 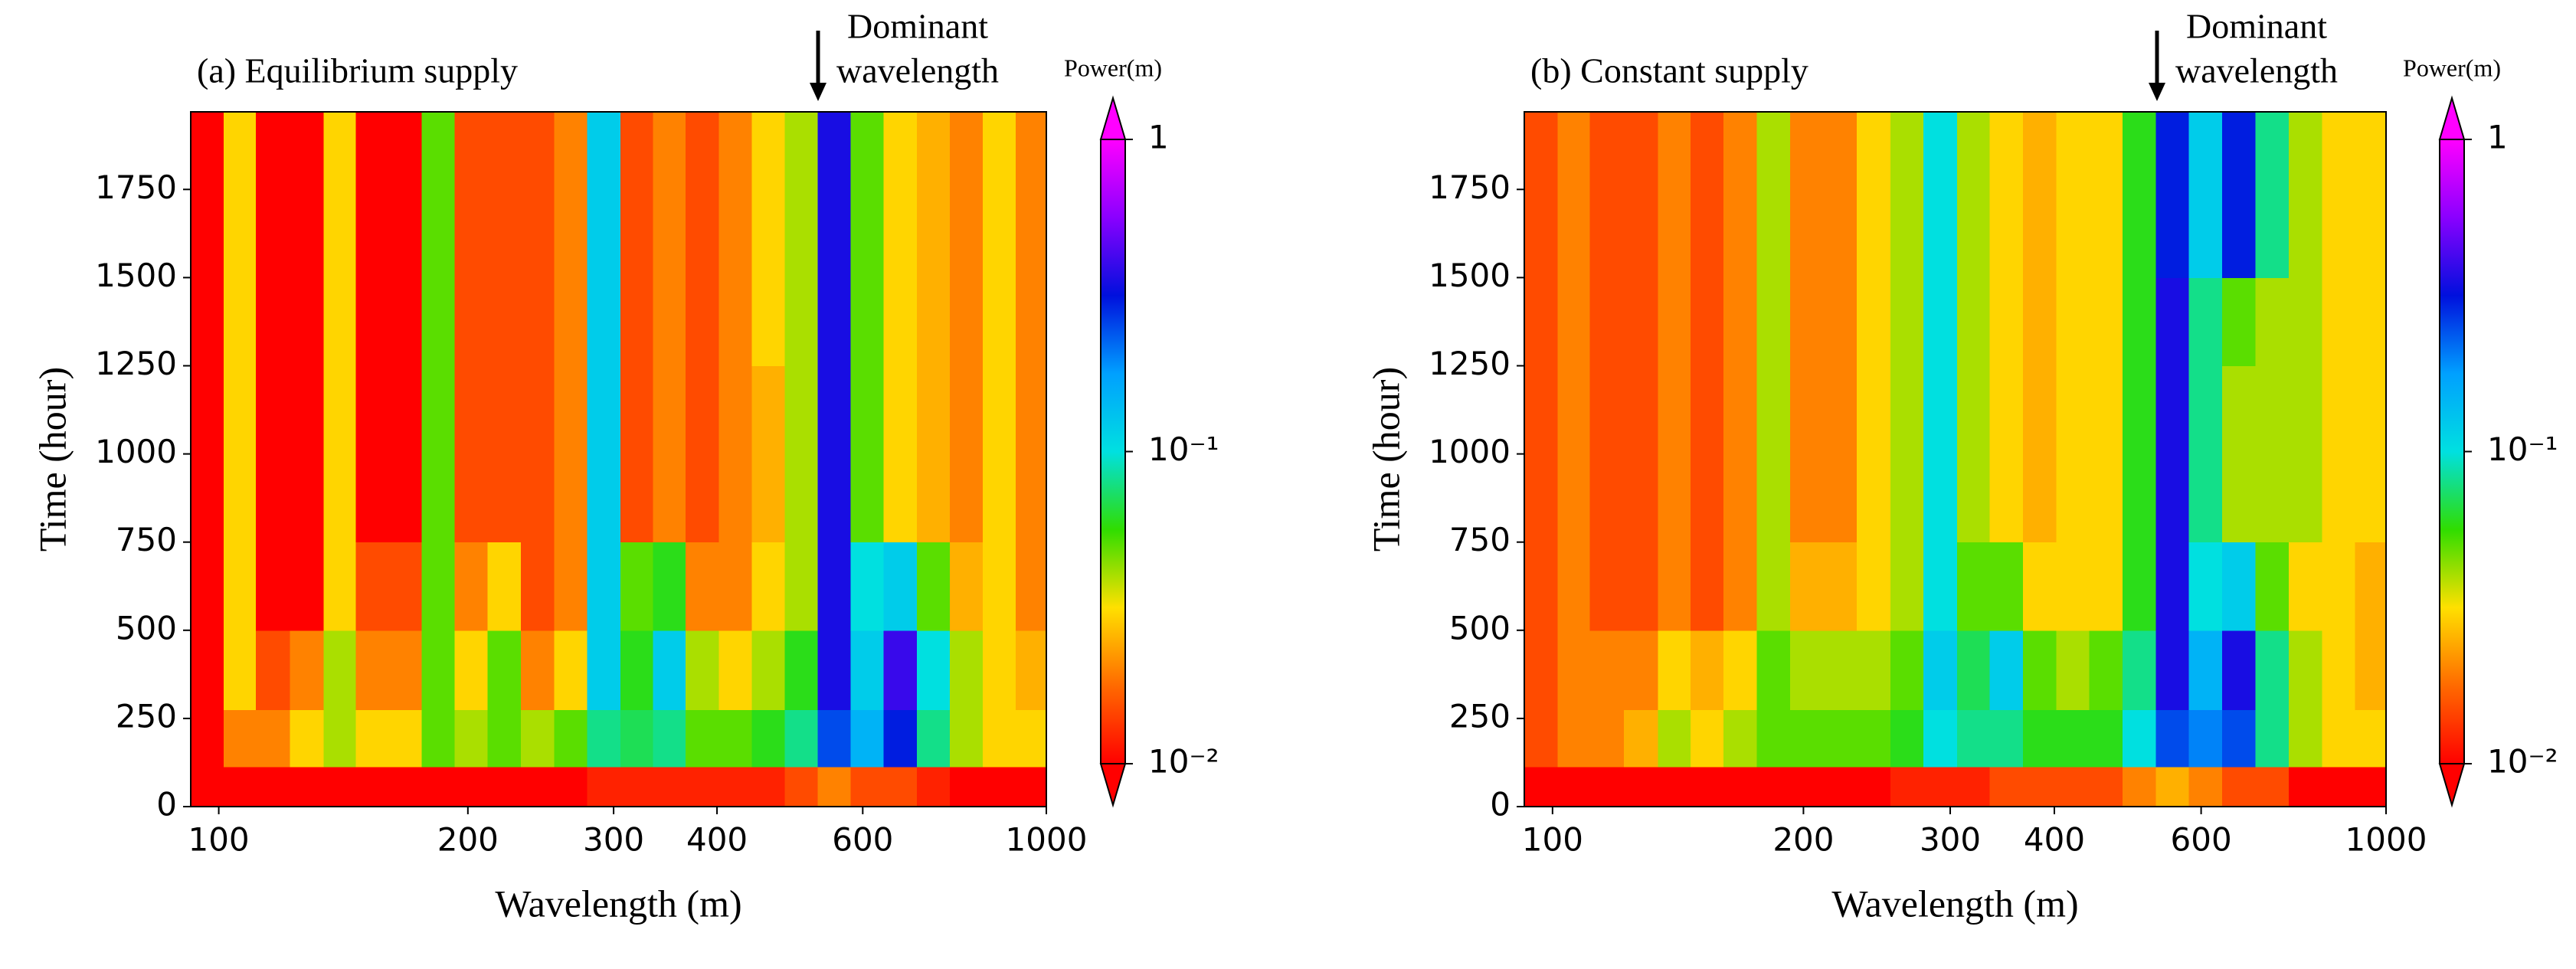 What do you see at coordinates (1113, 452) in the screenshot?
I see `colorbar` at bounding box center [1113, 452].